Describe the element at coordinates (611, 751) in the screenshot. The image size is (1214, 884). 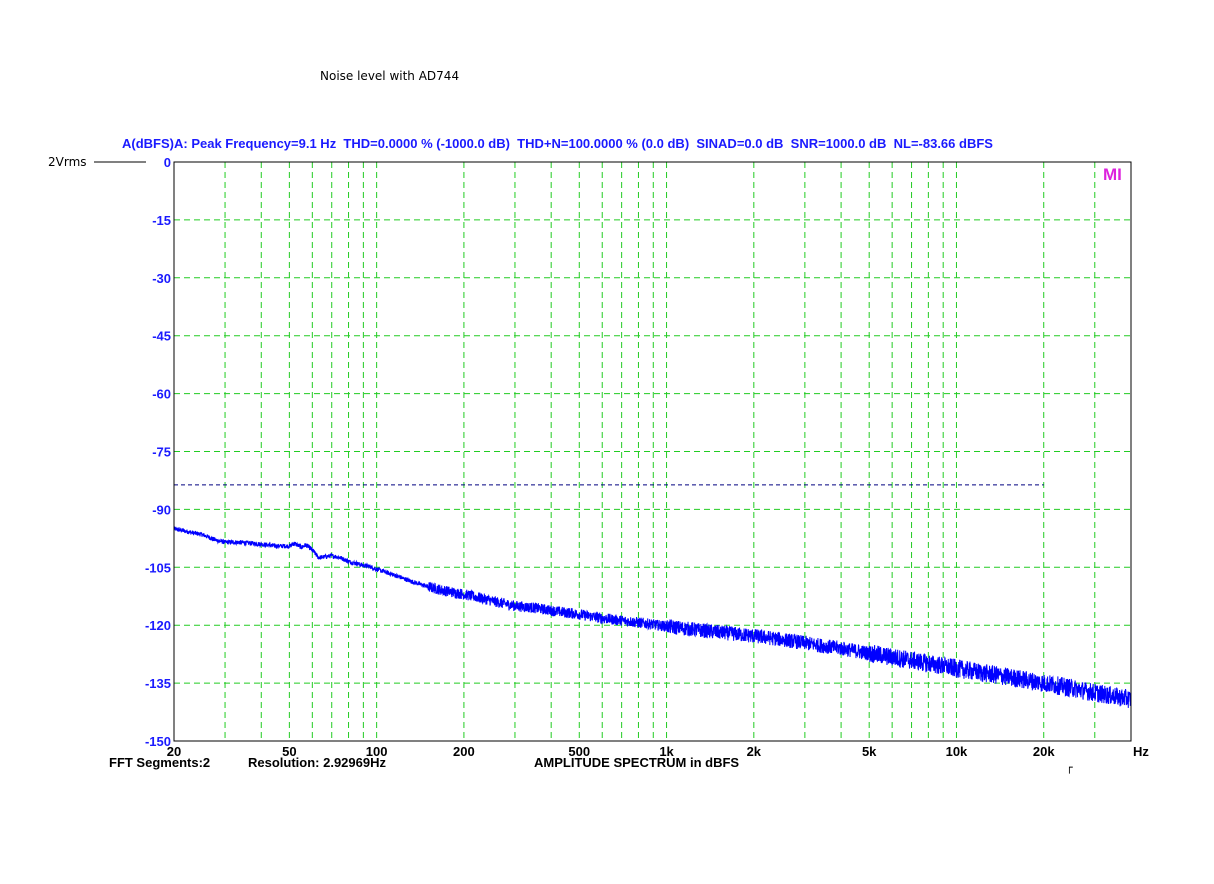
I see `x-axis: 20 50 100 200 500 1k 2k 5k 10k 20k` at that location.